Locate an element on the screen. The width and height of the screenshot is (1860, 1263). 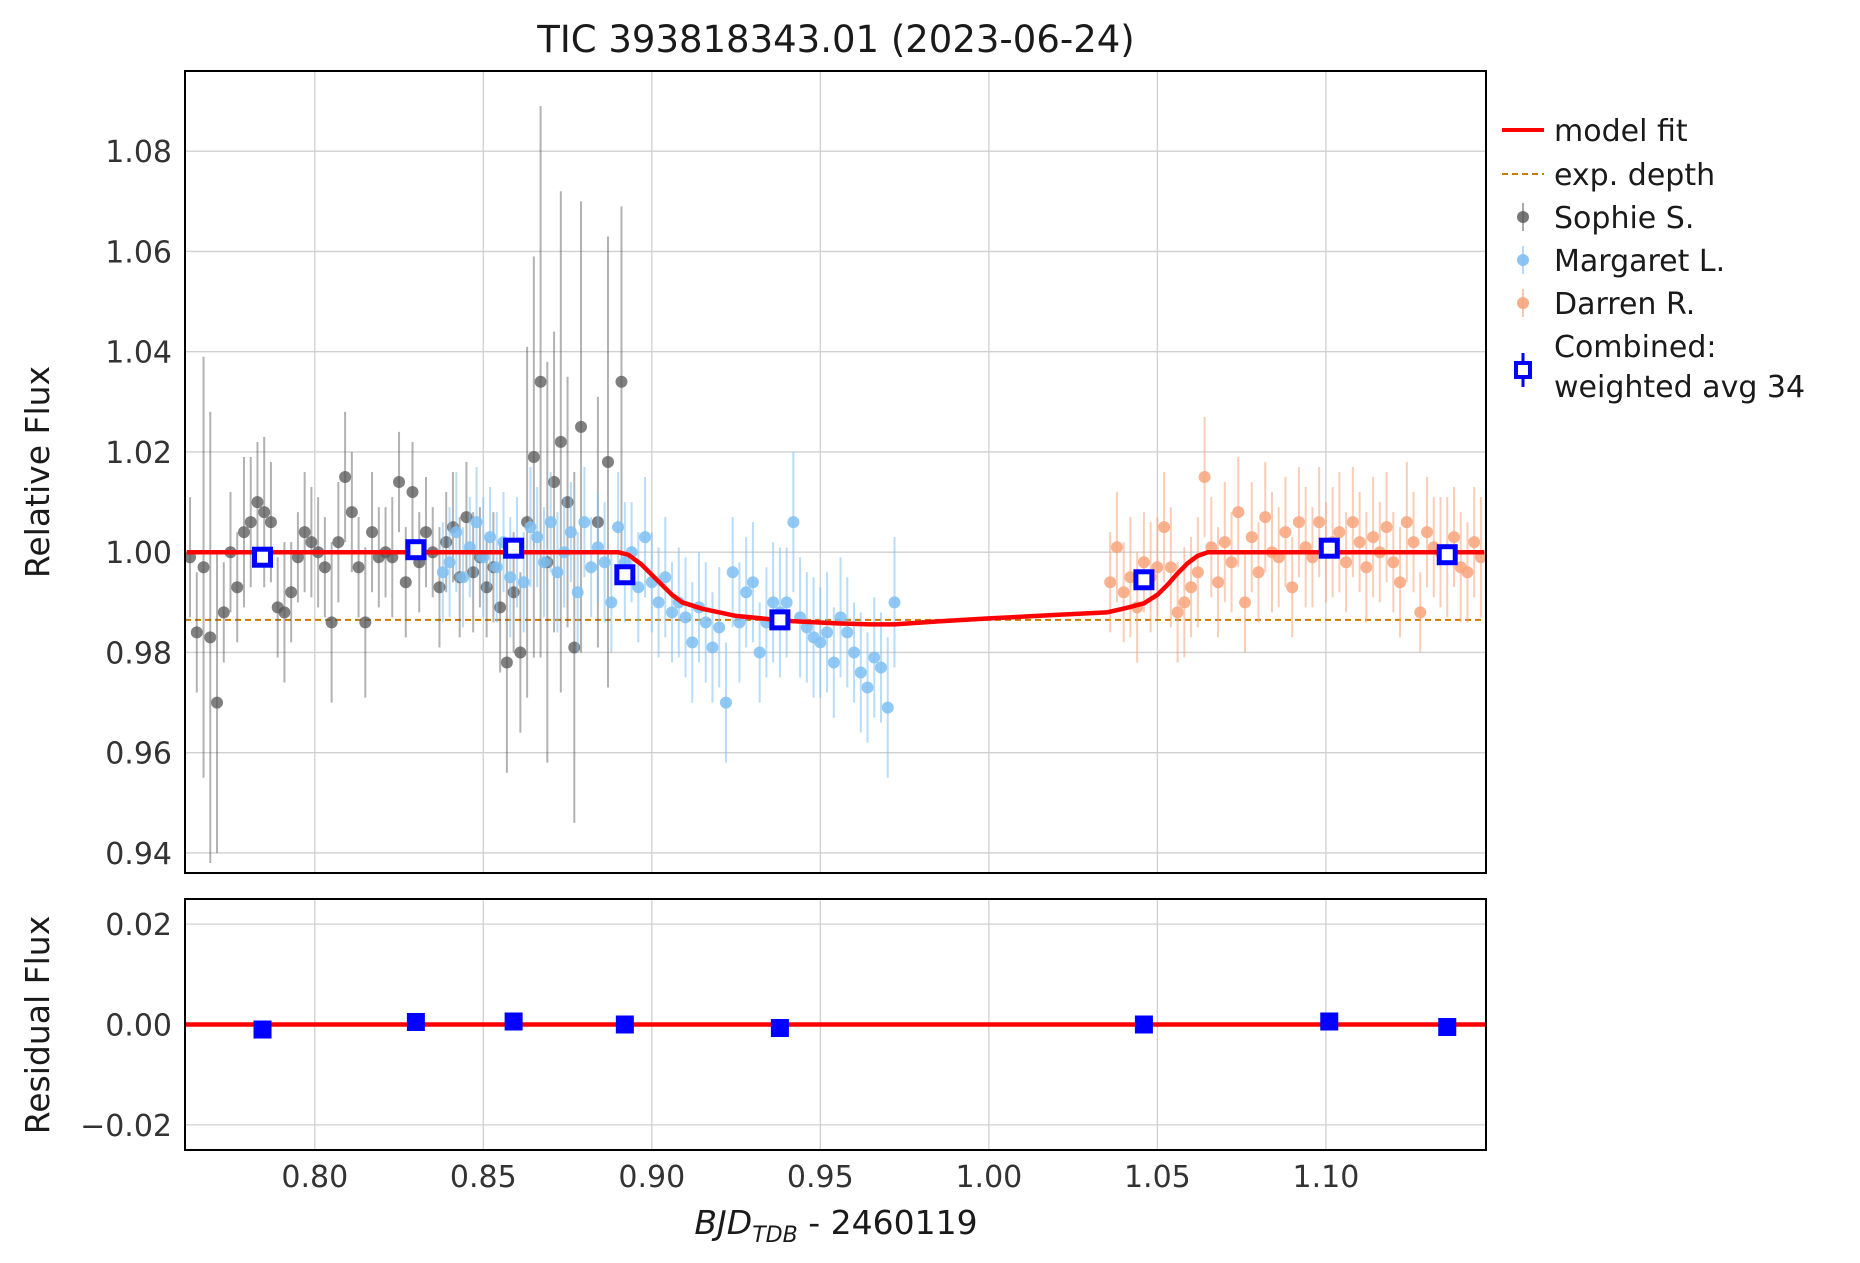
model-fit-line is located at coordinates (835, 588).